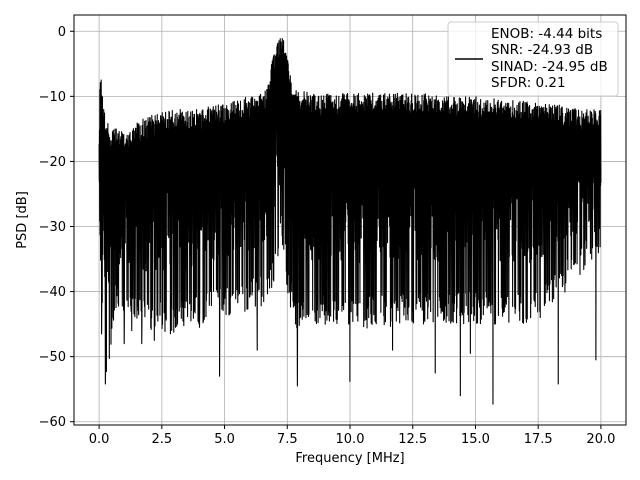 The width and height of the screenshot is (640, 480). What do you see at coordinates (52, 422) in the screenshot?
I see `y-tick-label: −60` at bounding box center [52, 422].